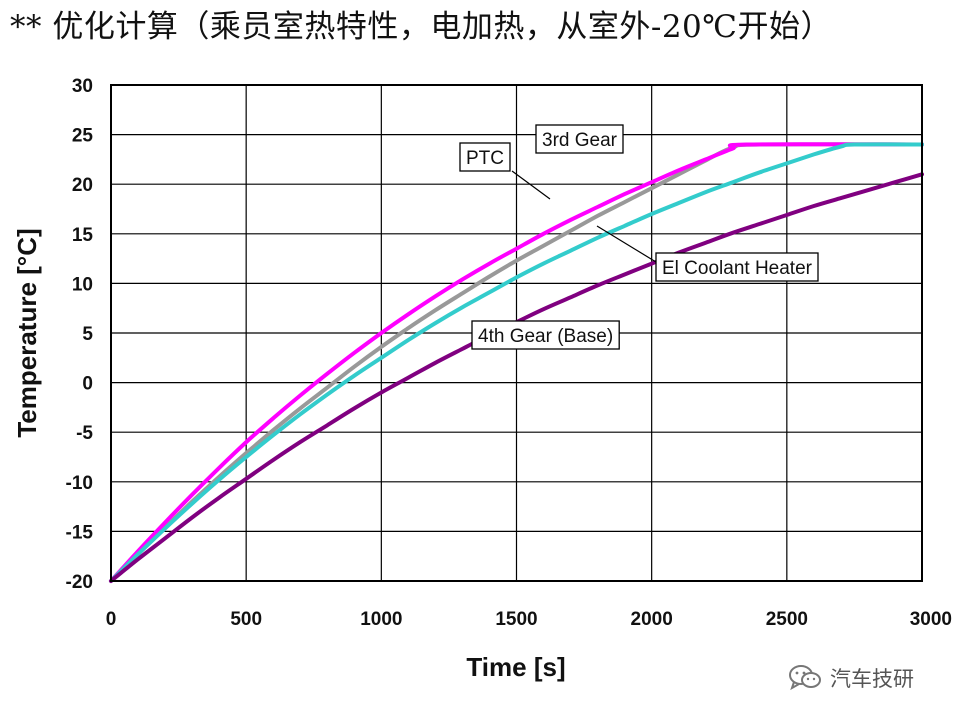 The width and height of the screenshot is (960, 720). I want to click on annotation-ptc: PTC, so click(505, 171).